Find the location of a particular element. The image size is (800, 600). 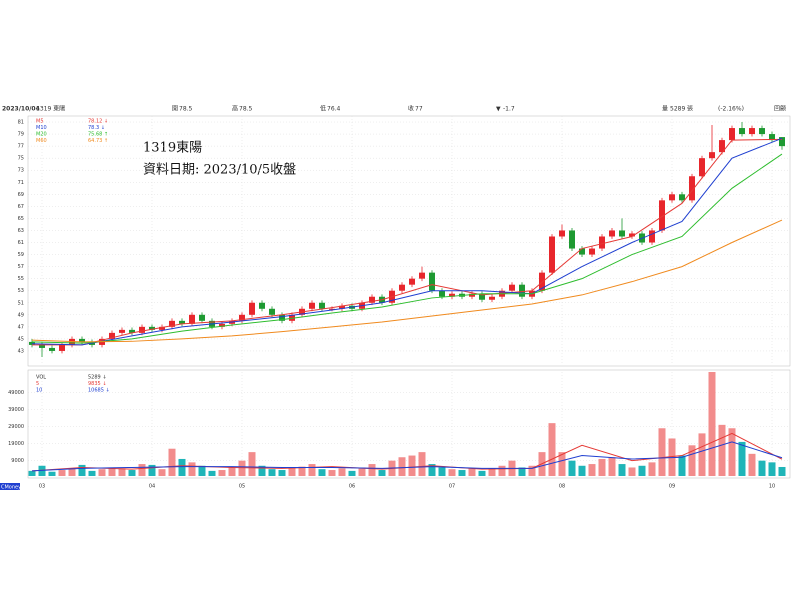

brand-badge is located at coordinates (10, 486).